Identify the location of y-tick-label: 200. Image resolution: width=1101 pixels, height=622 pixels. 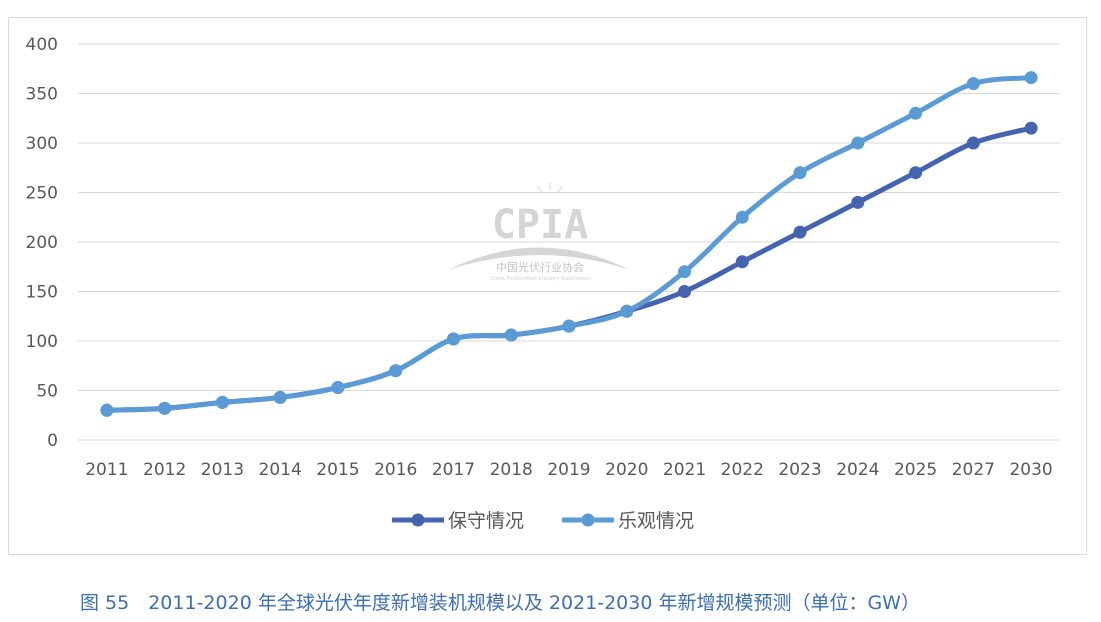
(42, 243).